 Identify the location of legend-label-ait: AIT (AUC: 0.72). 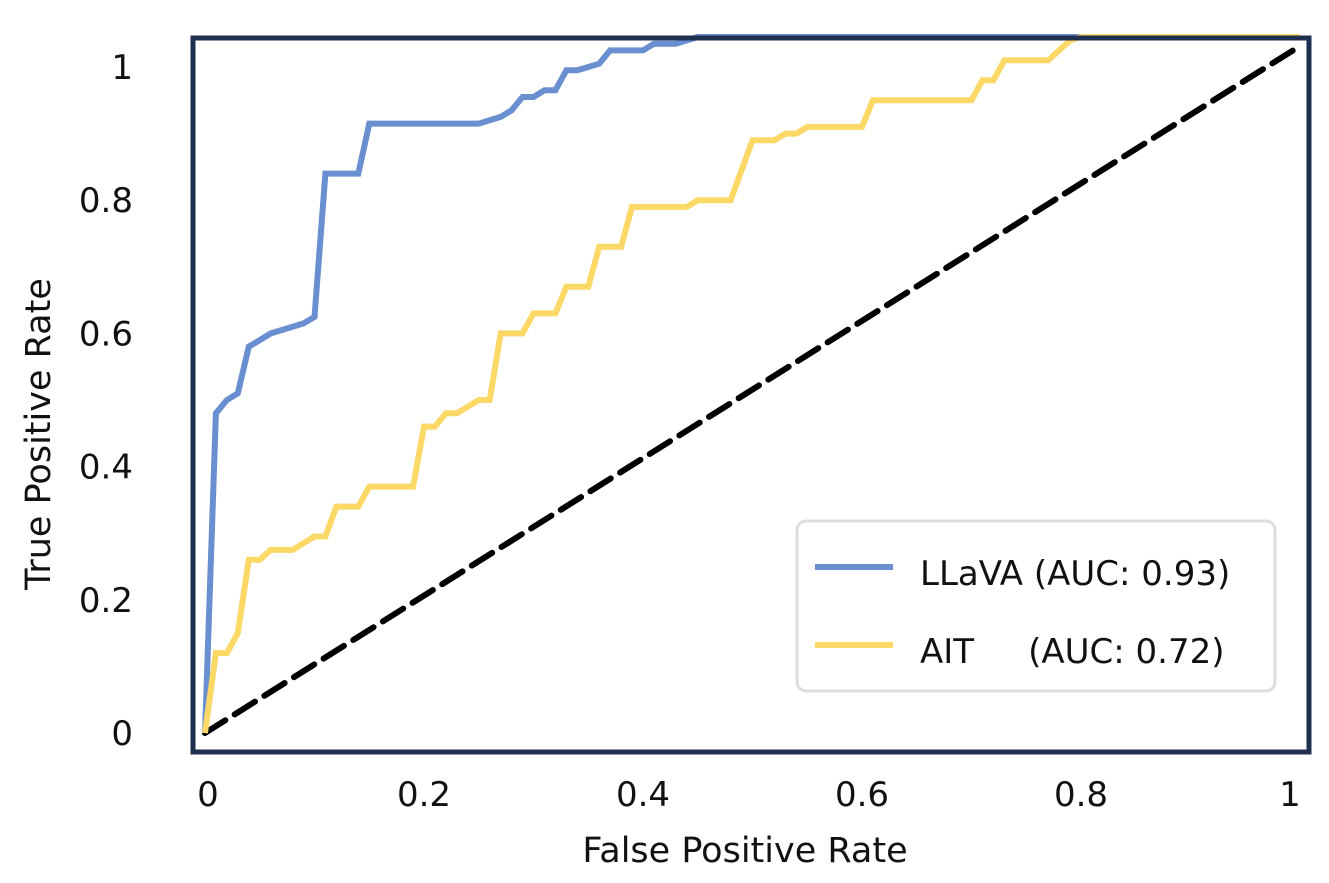
(1072, 652).